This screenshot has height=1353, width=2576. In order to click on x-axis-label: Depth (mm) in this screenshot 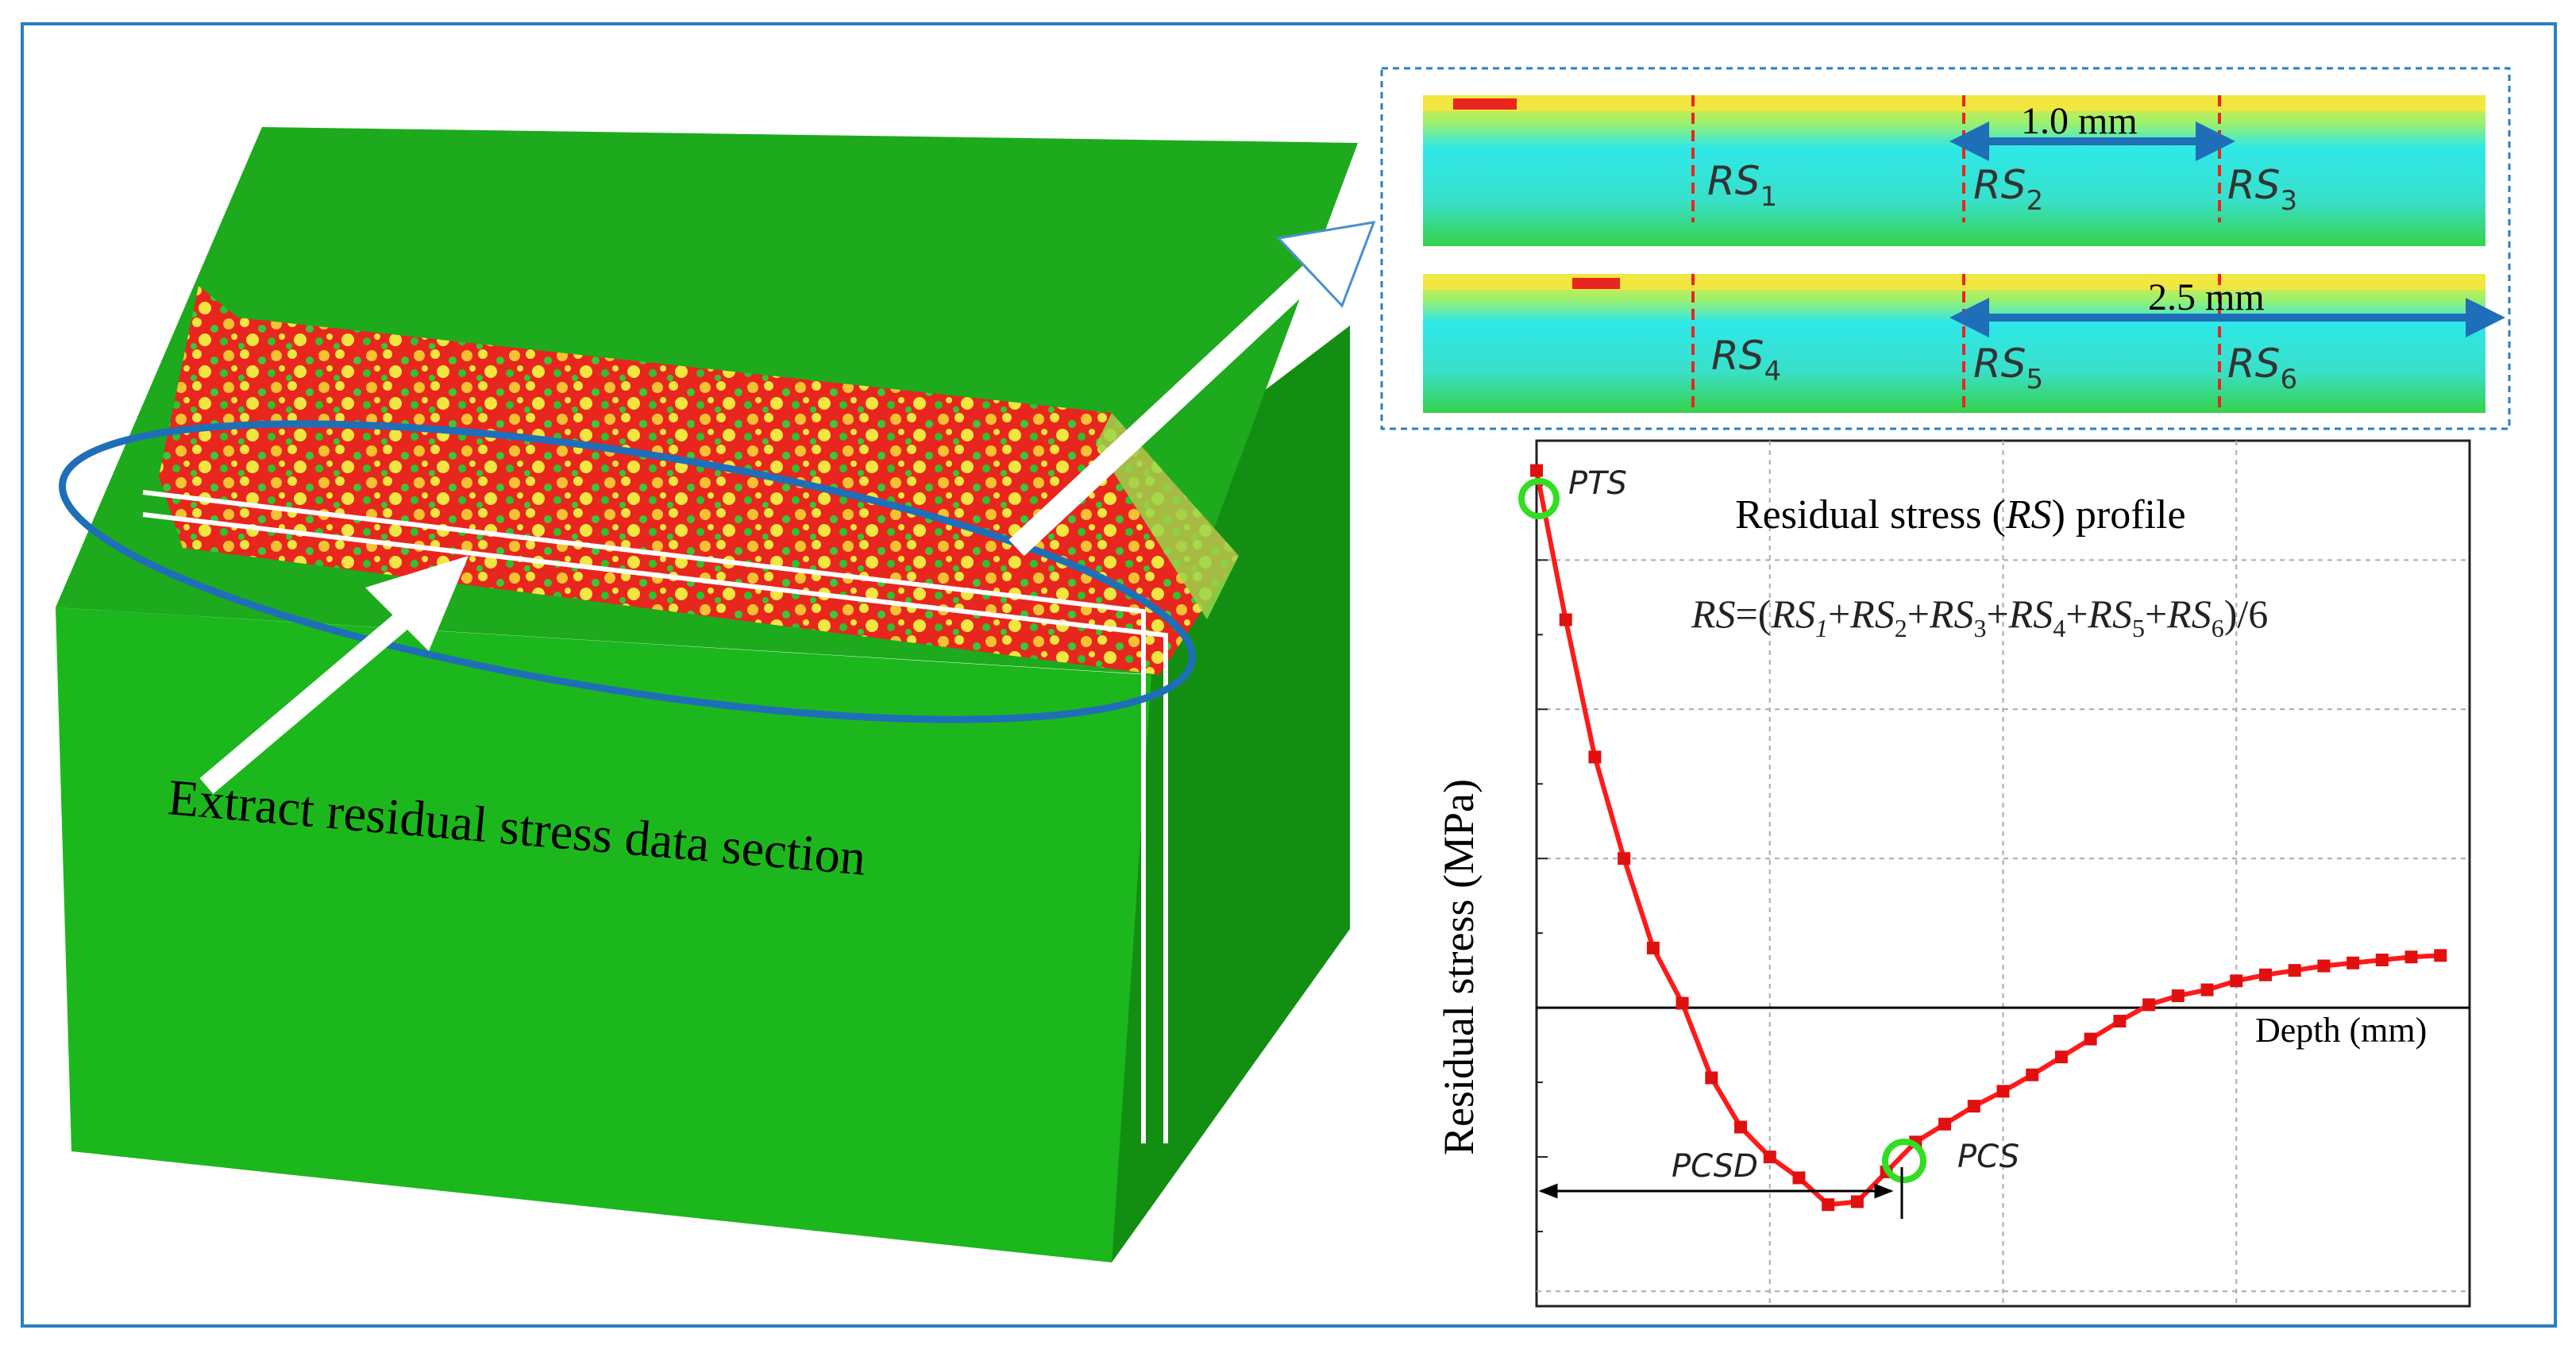, I will do `click(2341, 1031)`.